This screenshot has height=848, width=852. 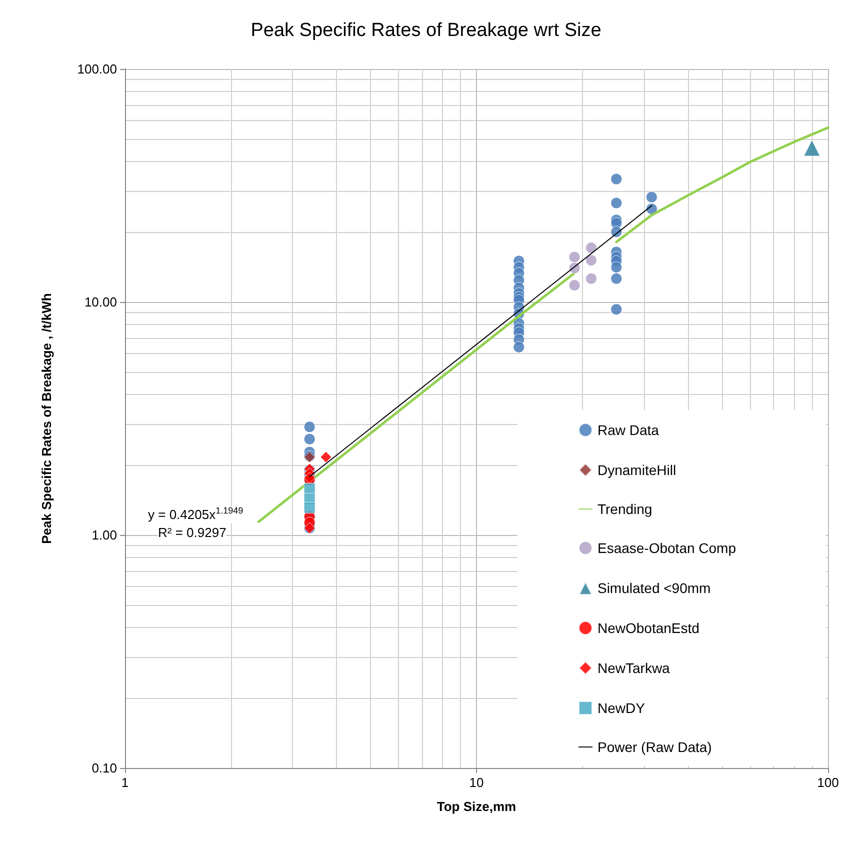 What do you see at coordinates (666, 548) in the screenshot?
I see `legend-label: Esaase-Obotan Comp` at bounding box center [666, 548].